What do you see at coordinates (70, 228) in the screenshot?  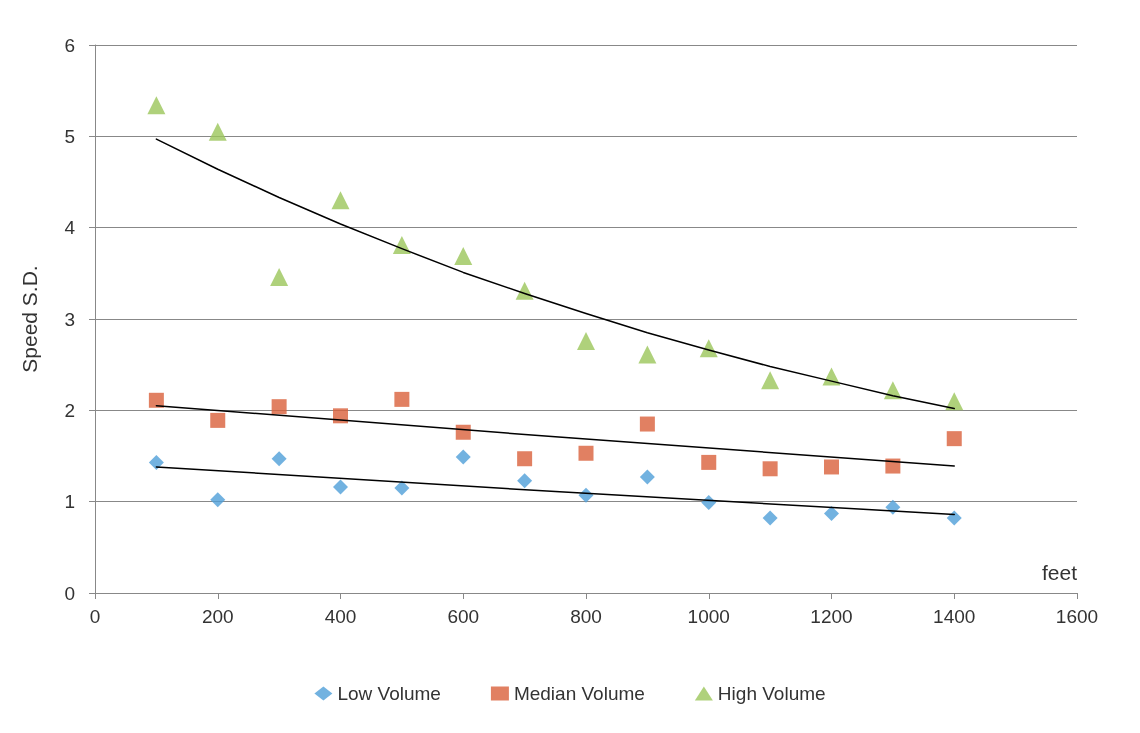 I see `y-tick-label: 4` at bounding box center [70, 228].